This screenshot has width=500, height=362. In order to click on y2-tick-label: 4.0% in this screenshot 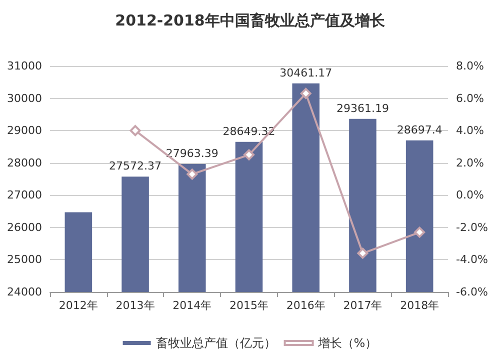, I will do `click(470, 131)`.